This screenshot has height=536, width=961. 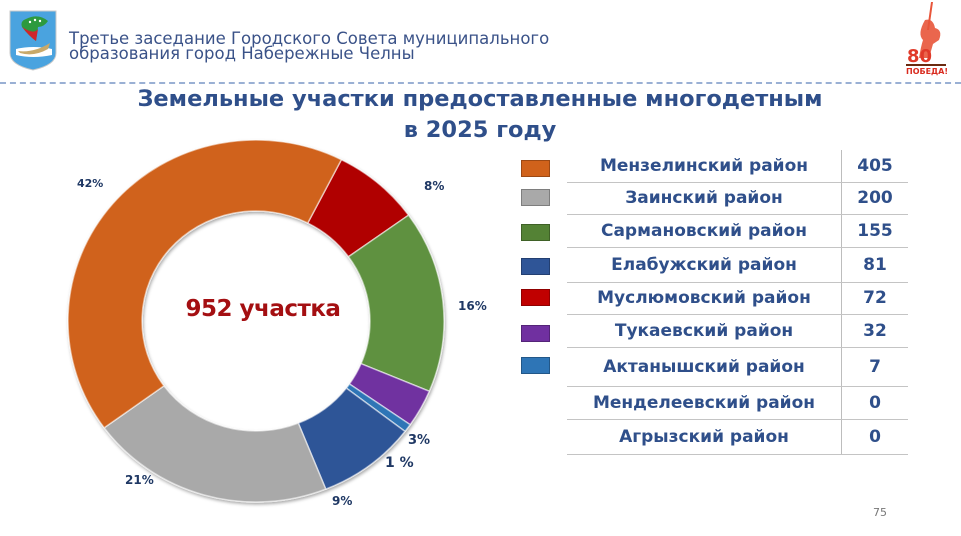 I want to click on table-row: Агрызский район 0, so click(x=737, y=437).